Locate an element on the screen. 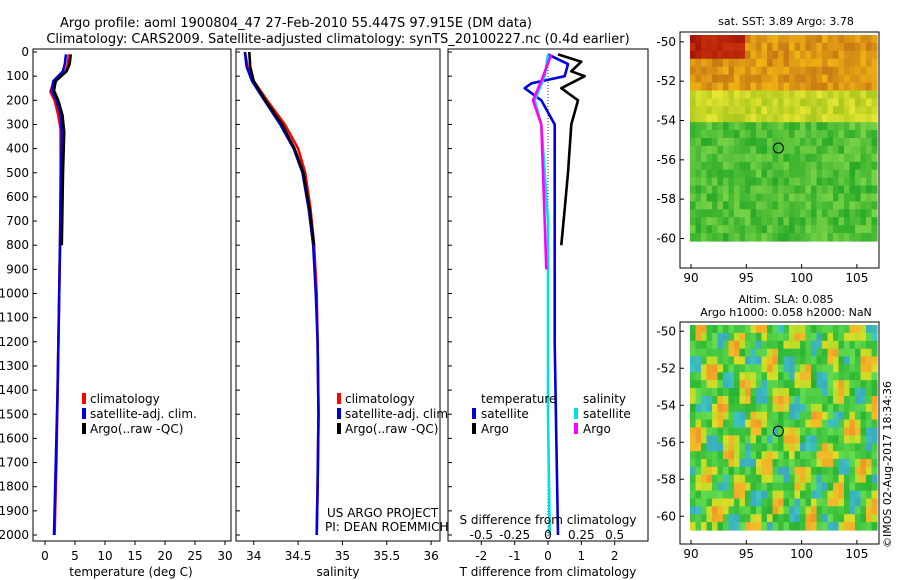  lat-tick-label: -54 is located at coordinates (666, 405).